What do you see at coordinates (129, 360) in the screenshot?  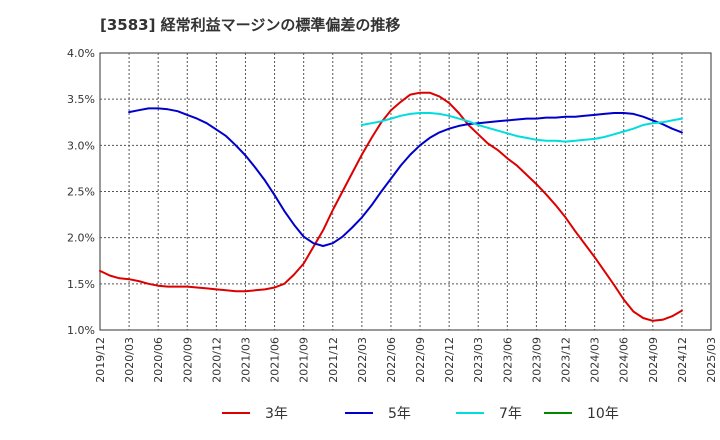 I see `x-tick-label: 2020/03` at bounding box center [129, 360].